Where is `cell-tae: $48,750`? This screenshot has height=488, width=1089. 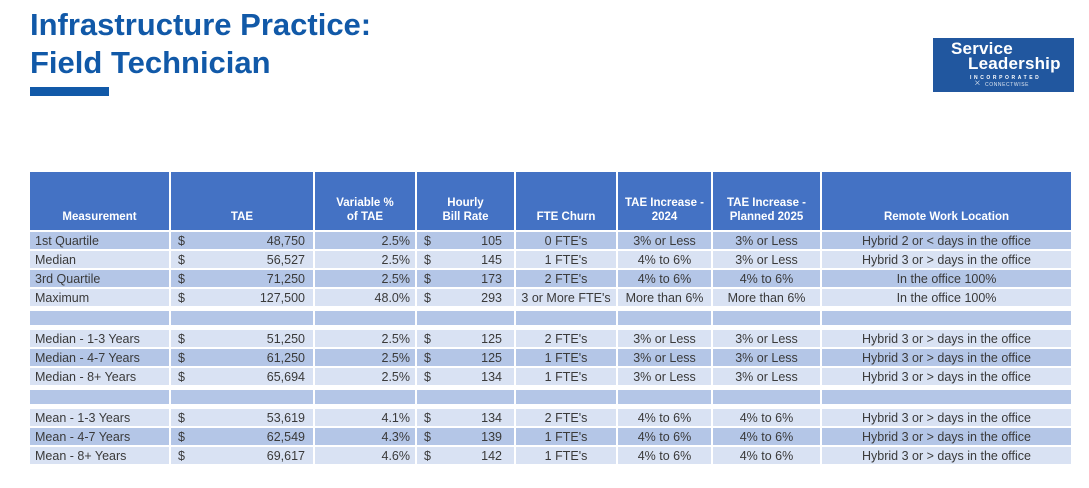
cell-tae: $48,750 is located at coordinates (243, 241).